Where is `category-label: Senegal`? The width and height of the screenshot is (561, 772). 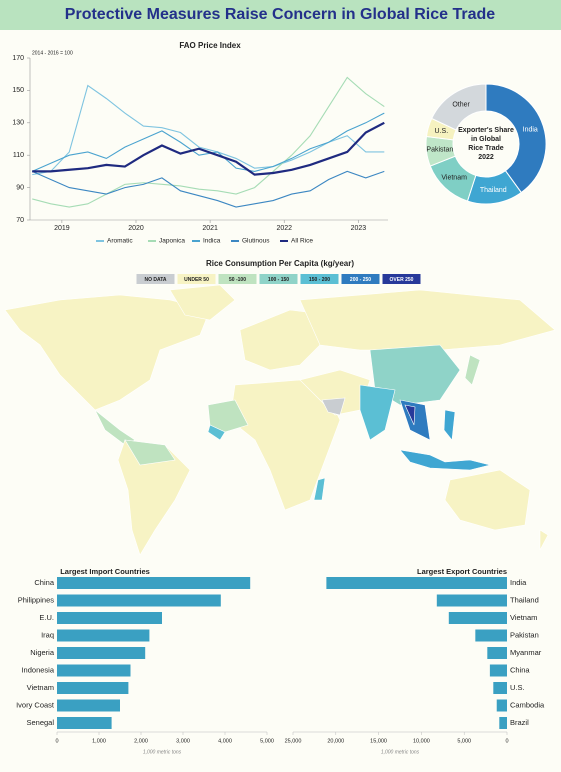 category-label: Senegal is located at coordinates (40, 722).